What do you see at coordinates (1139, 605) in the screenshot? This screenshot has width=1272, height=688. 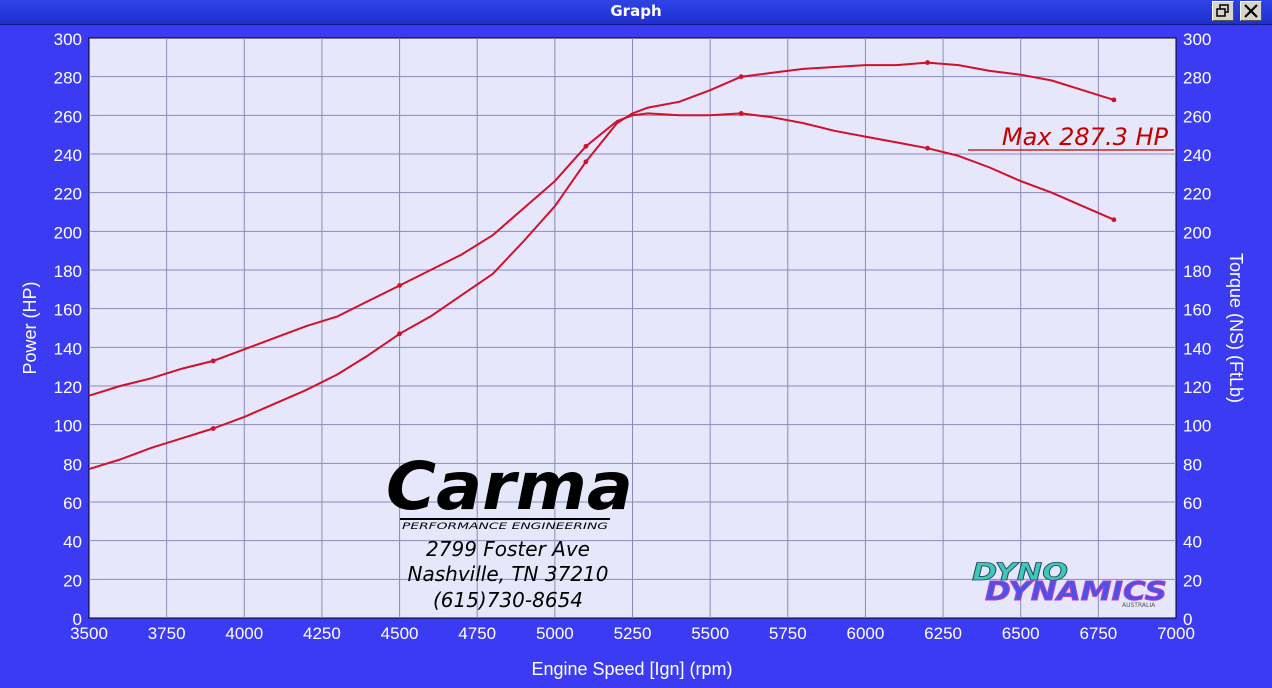 I see `svg-text: AUSTRALIA` at bounding box center [1139, 605].